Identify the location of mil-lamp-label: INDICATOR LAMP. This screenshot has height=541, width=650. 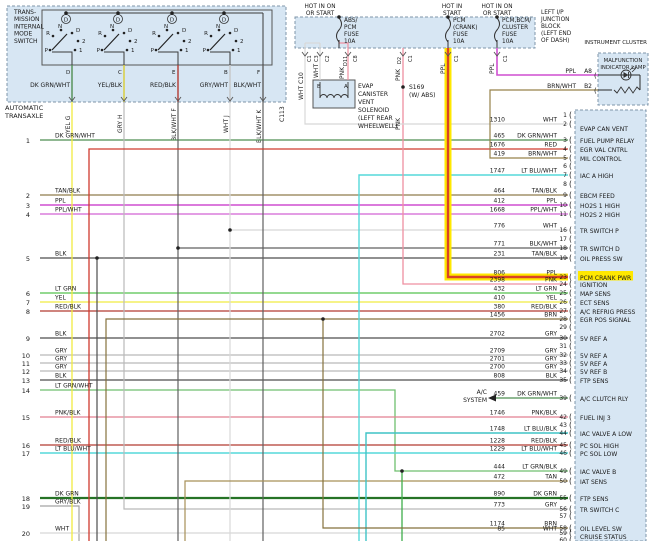
(623, 68).